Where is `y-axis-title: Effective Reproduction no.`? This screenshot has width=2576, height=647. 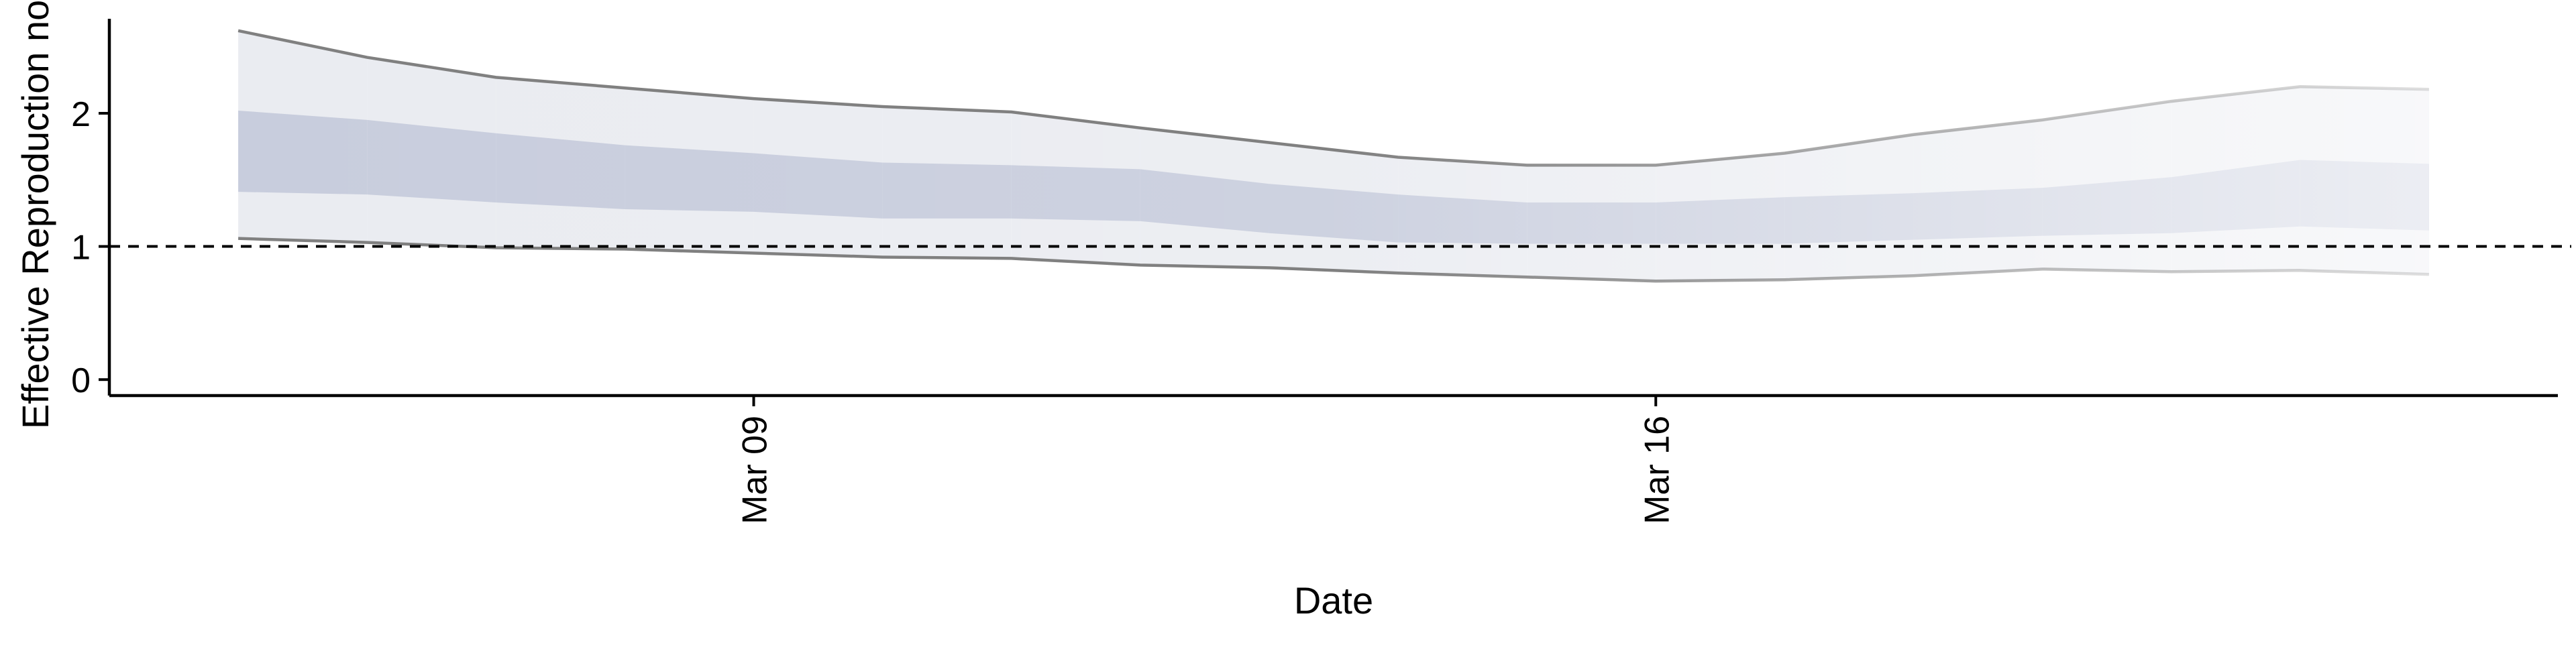
y-axis-title: Effective Reproduction no. is located at coordinates (35, 214).